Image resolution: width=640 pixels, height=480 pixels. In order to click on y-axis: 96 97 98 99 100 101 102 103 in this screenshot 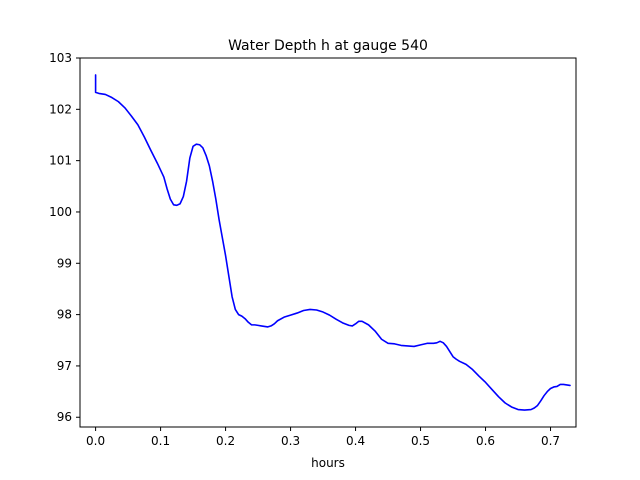, I will do `click(64, 237)`.